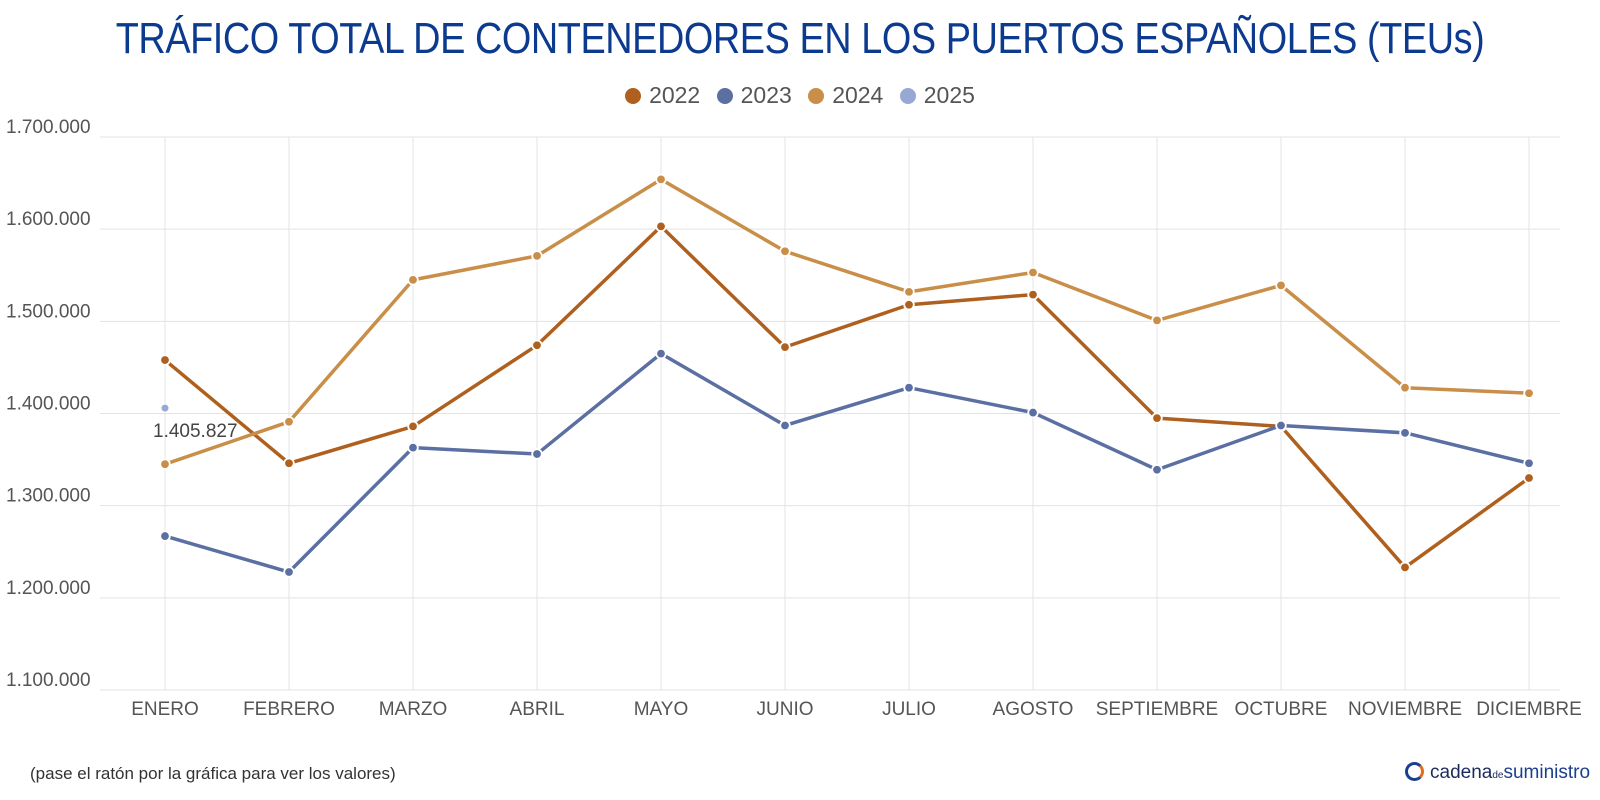 This screenshot has height=800, width=1600. What do you see at coordinates (48, 588) in the screenshot?
I see `y-tick-label: 1.200.000` at bounding box center [48, 588].